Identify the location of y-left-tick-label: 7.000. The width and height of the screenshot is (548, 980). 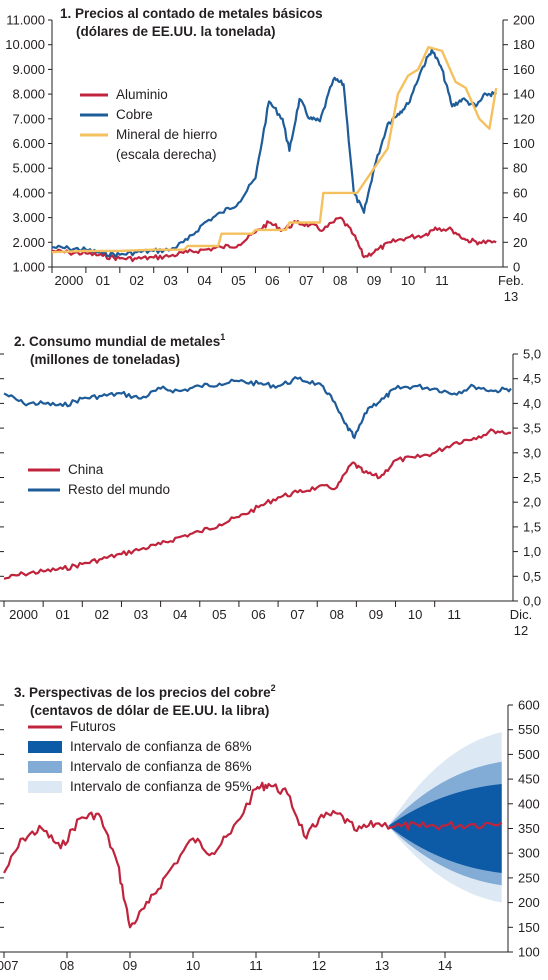
(28, 118).